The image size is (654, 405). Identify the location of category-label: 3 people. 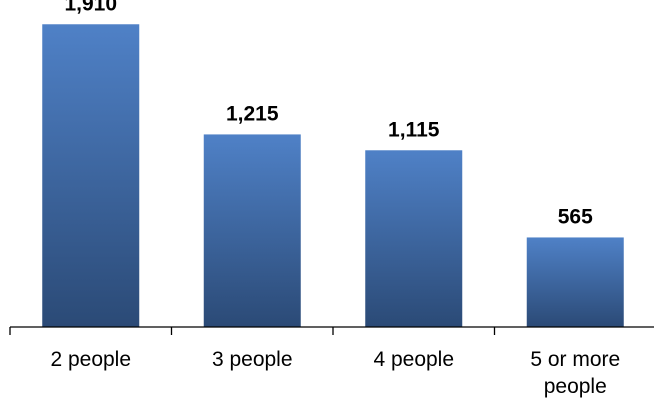
(252, 359).